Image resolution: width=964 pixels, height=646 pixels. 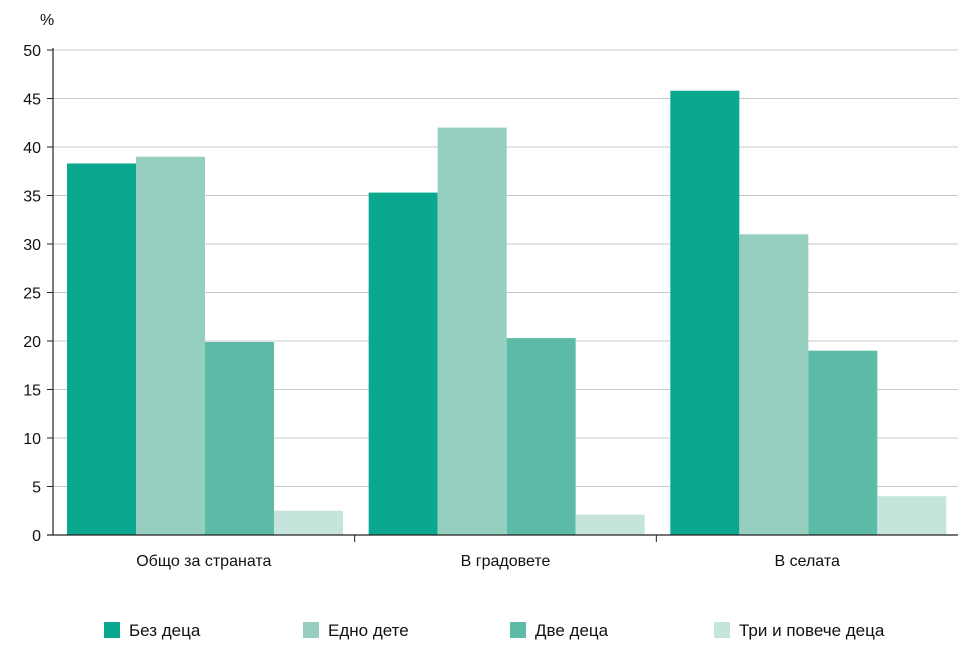 What do you see at coordinates (32, 342) in the screenshot?
I see `y-tick-label: 20` at bounding box center [32, 342].